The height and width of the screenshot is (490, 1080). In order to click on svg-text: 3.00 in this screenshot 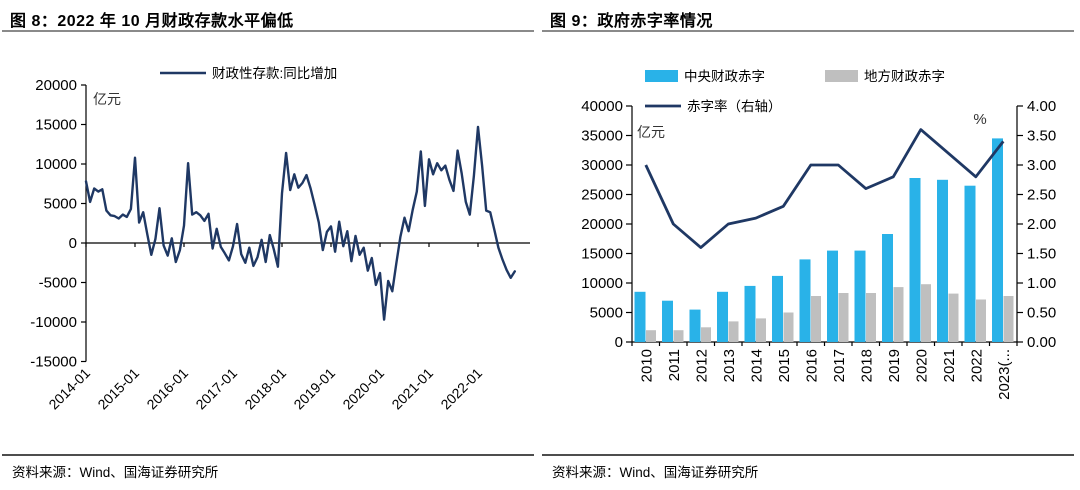, I will do `click(1041, 165)`.